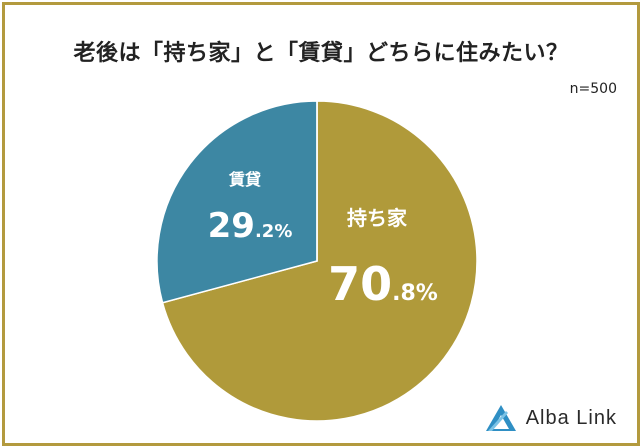 This screenshot has width=640, height=446. I want to click on brand-logo: Alba Link, so click(550, 418).